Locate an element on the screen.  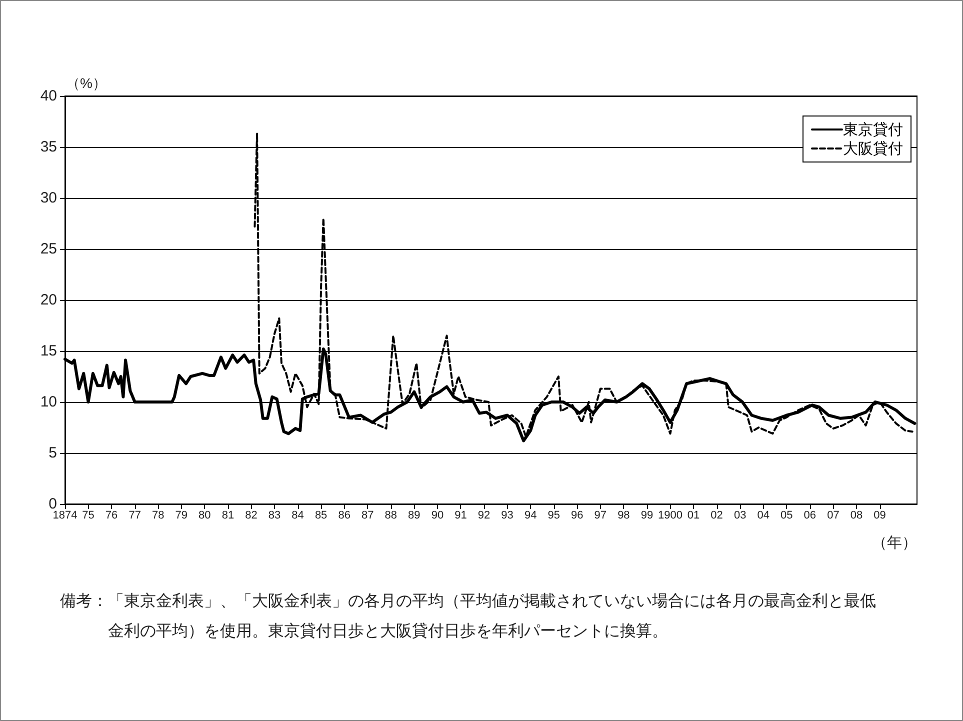
y-tick-label: 5 is located at coordinates (52, 453).